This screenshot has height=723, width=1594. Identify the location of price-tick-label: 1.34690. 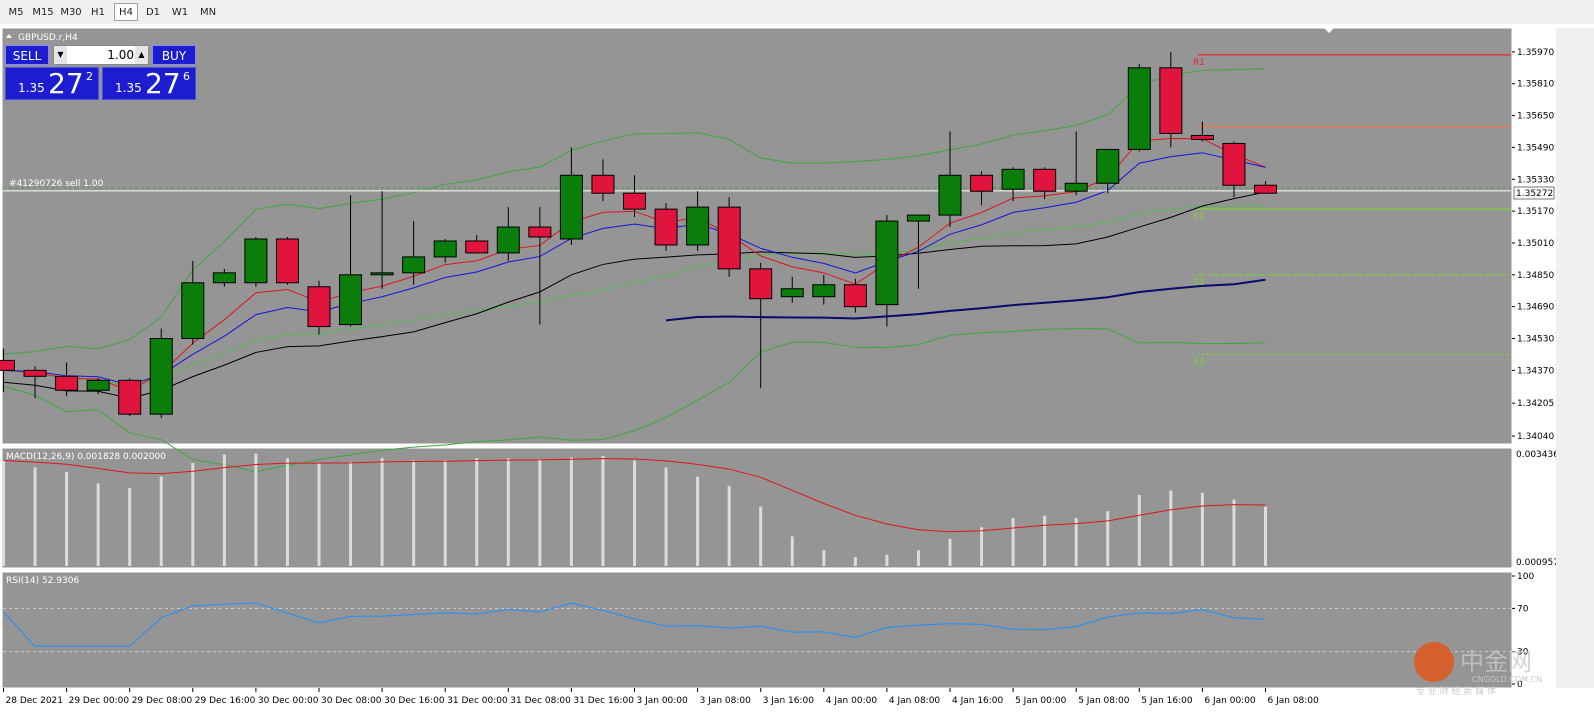
(1535, 308).